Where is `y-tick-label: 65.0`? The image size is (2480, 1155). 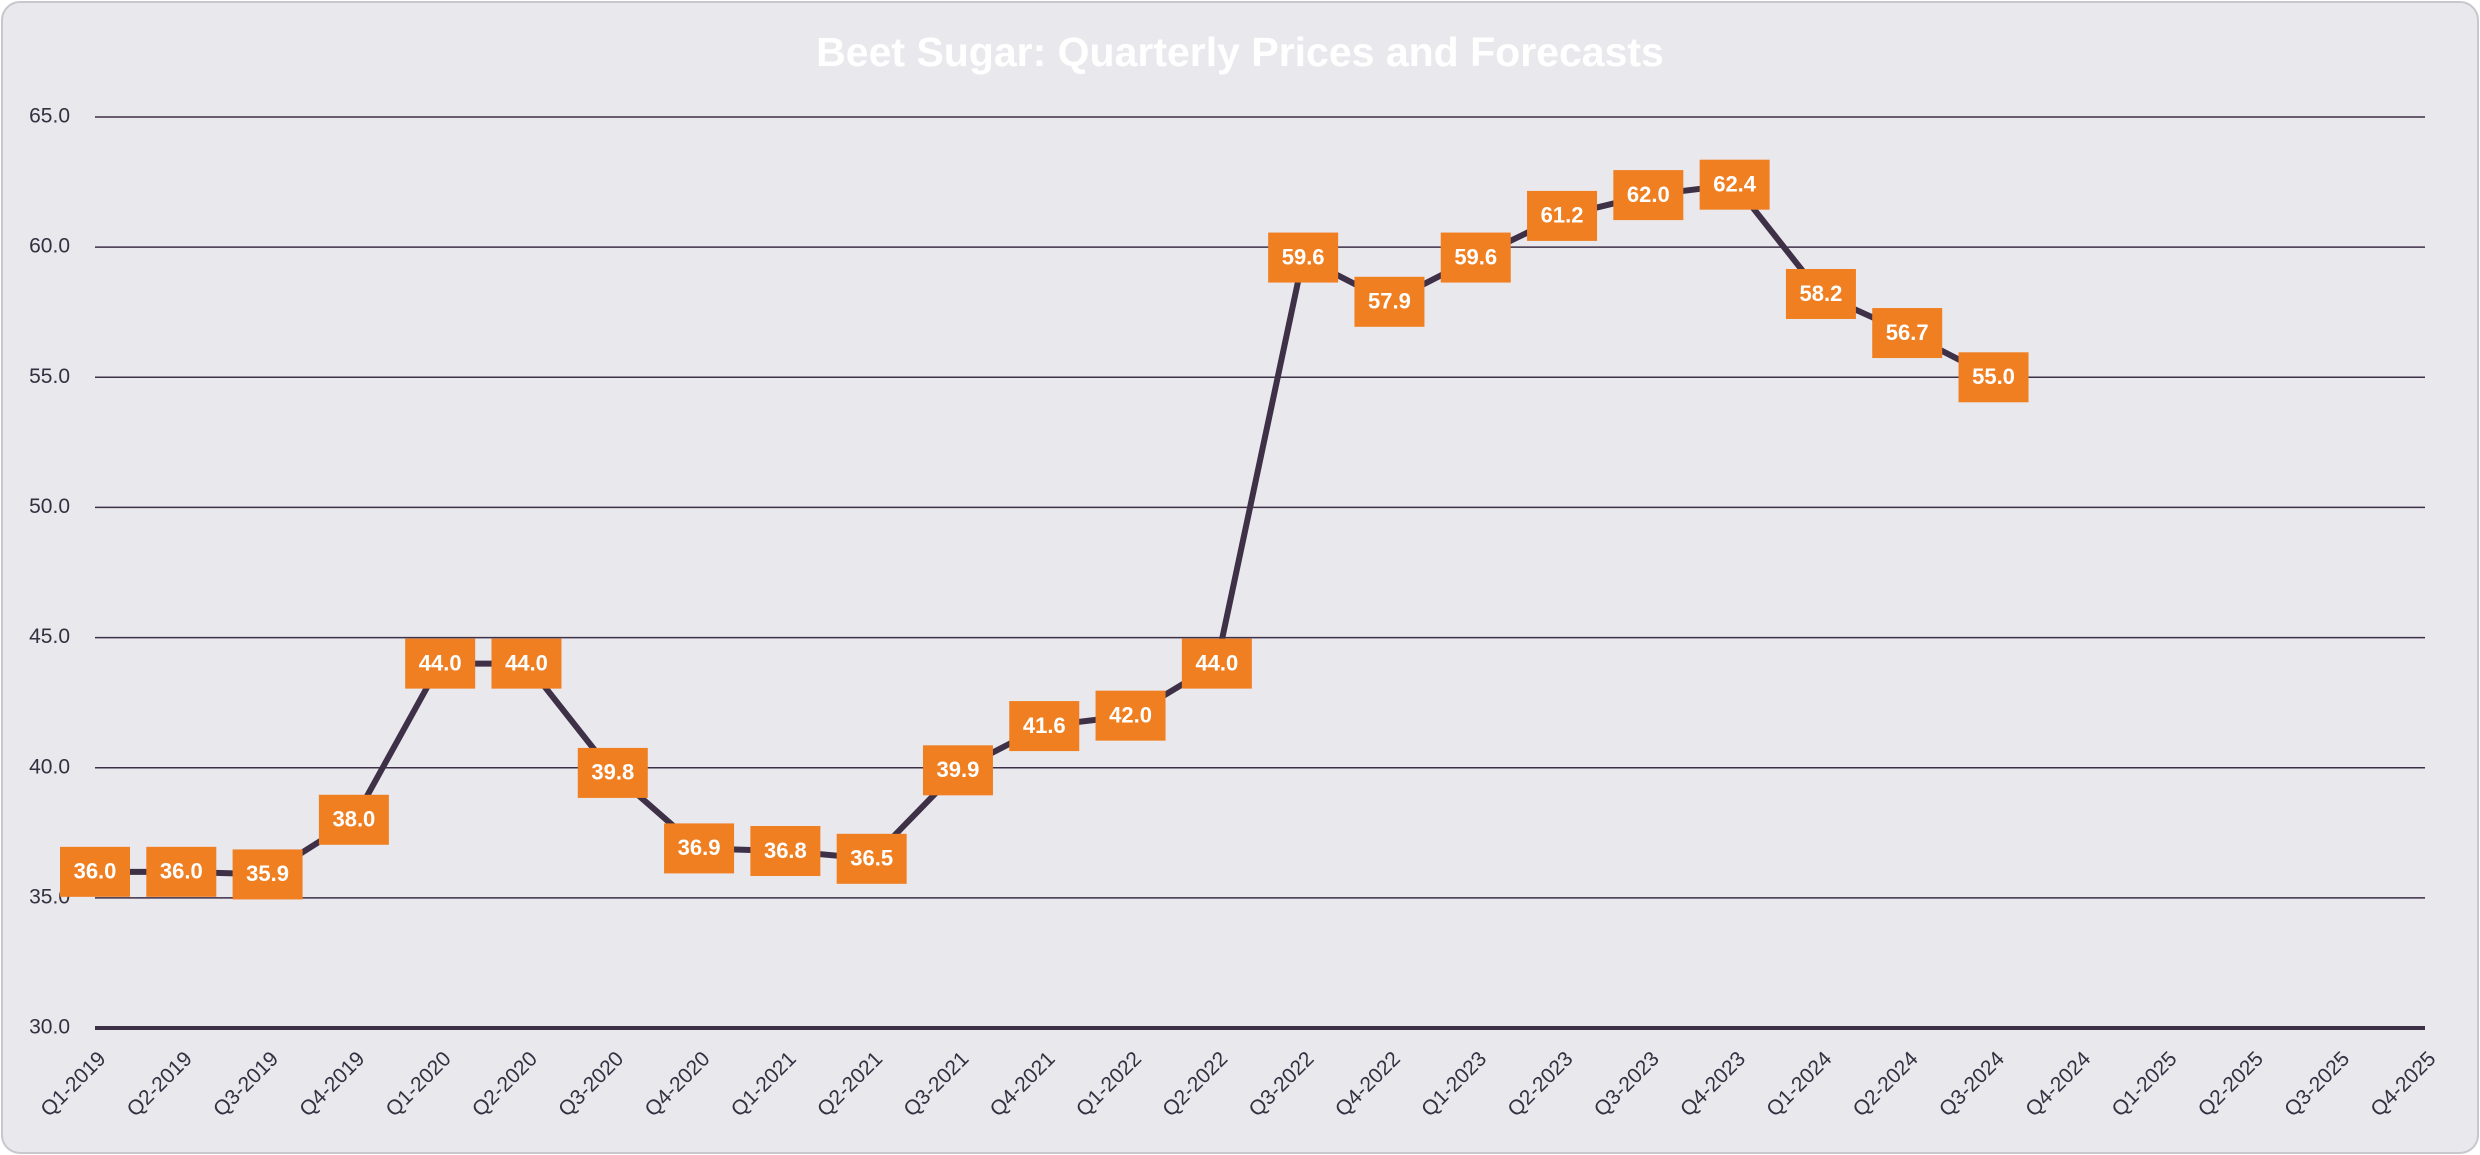
y-tick-label: 65.0 is located at coordinates (49, 116).